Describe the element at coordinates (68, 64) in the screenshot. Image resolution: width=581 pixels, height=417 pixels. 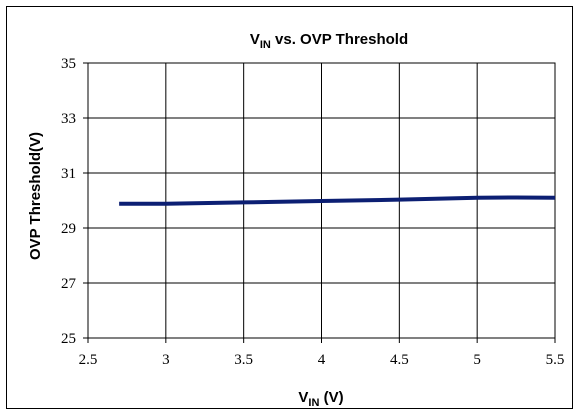
I see `y-tick-label: 35` at that location.